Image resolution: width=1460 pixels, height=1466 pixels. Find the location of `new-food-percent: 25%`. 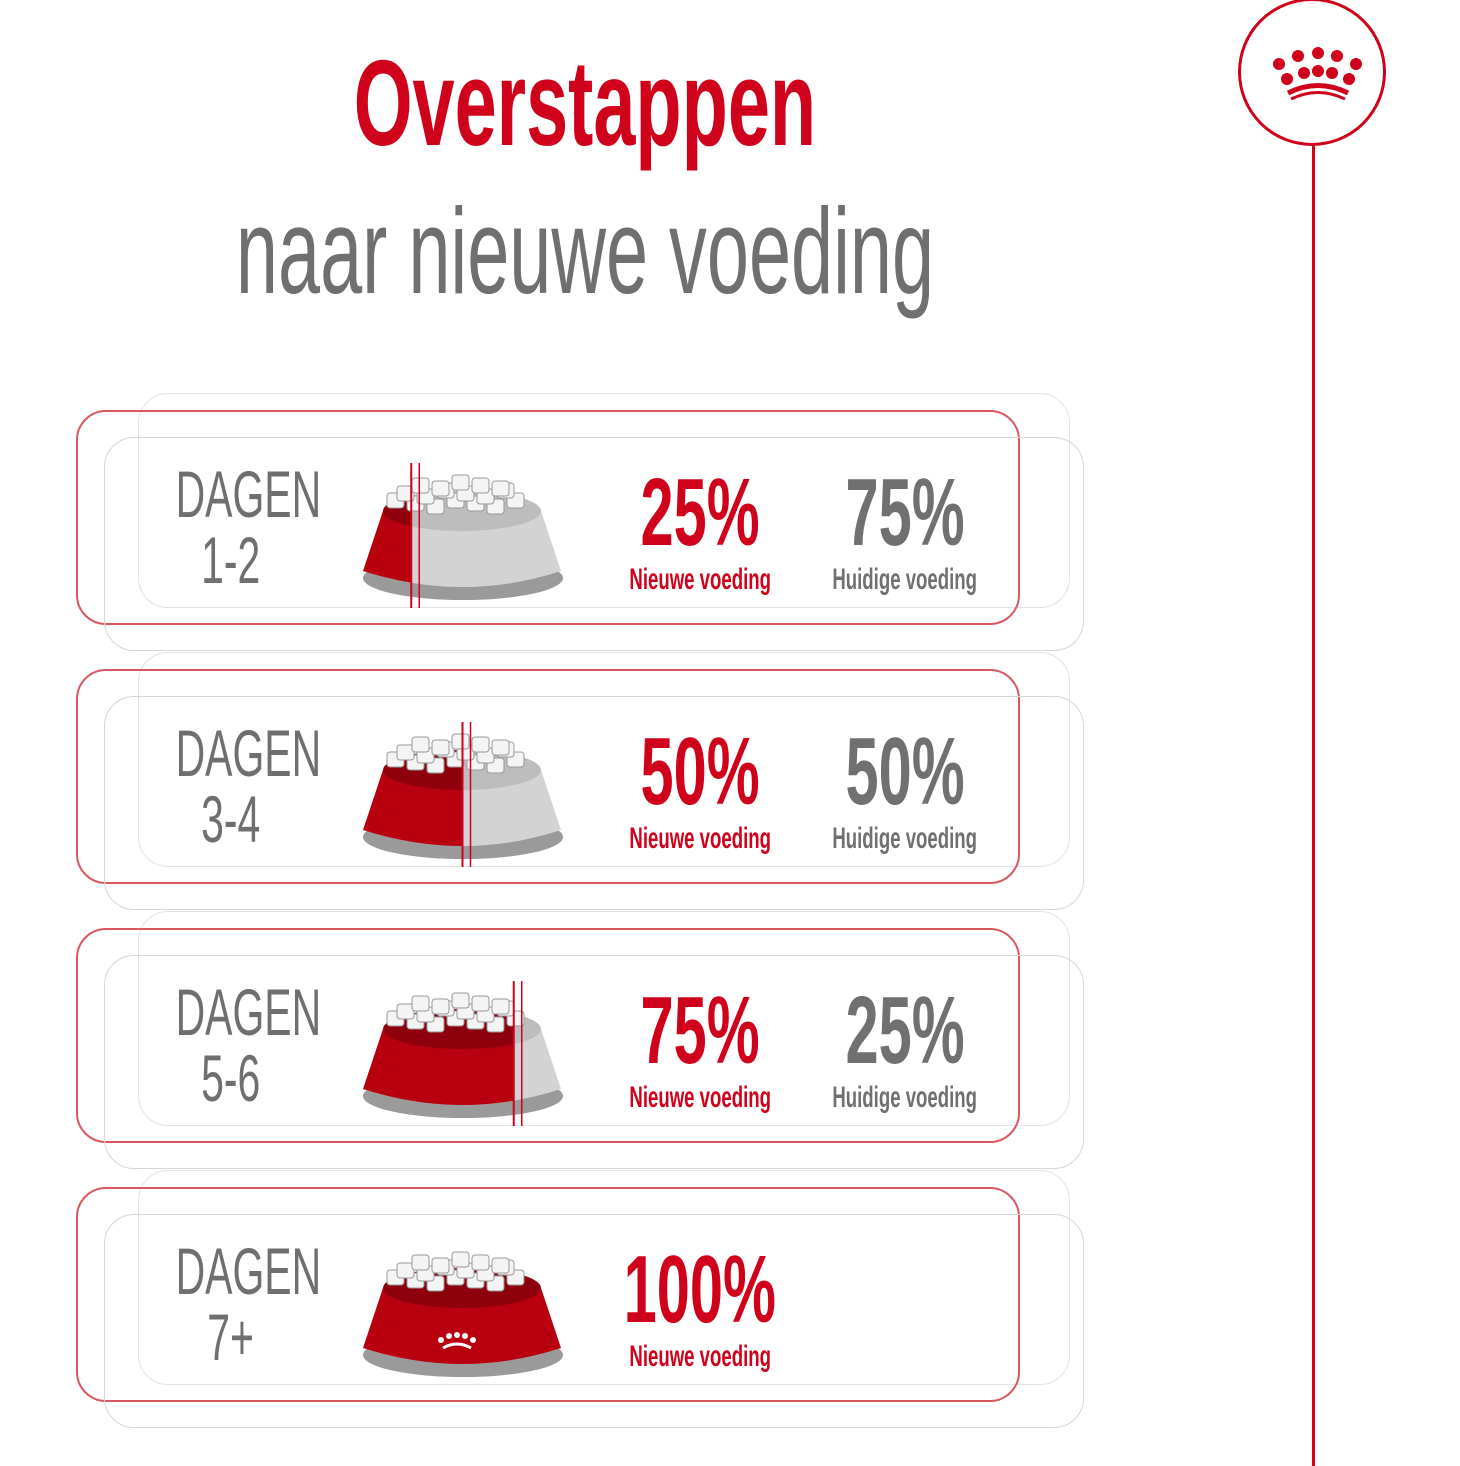

new-food-percent: 25% is located at coordinates (700, 512).